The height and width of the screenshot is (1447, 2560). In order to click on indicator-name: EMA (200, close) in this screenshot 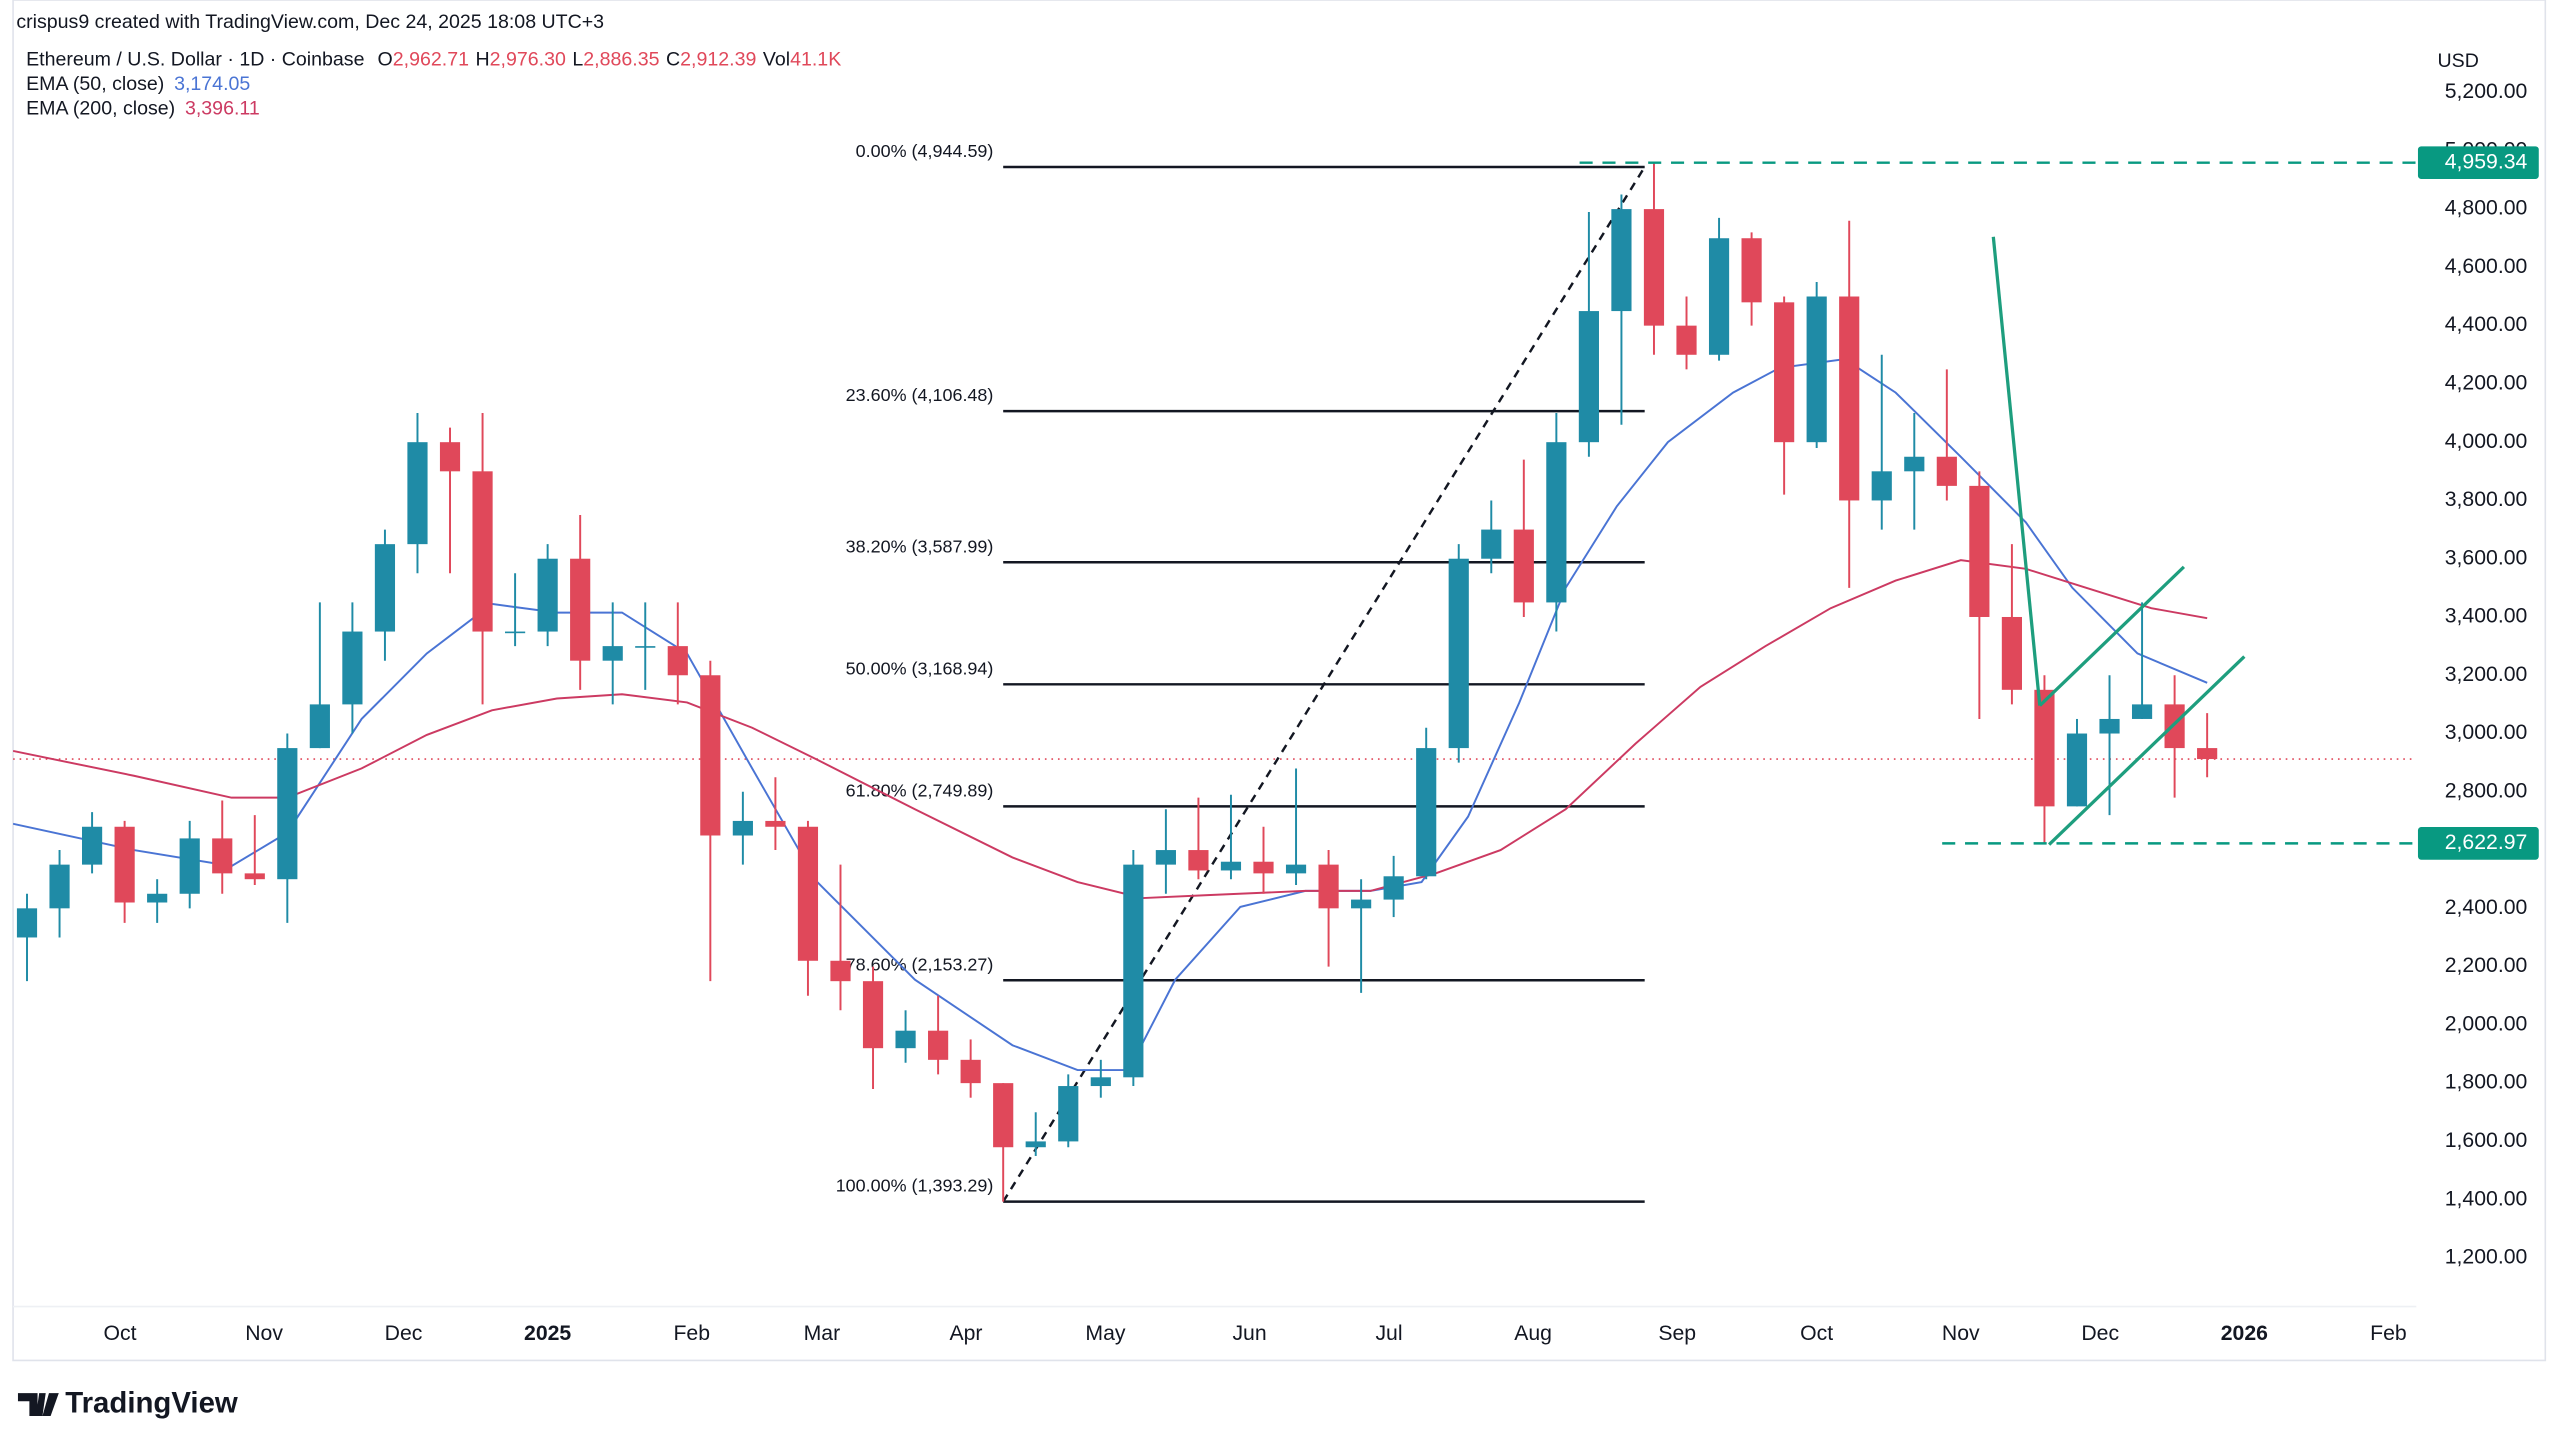, I will do `click(100, 109)`.